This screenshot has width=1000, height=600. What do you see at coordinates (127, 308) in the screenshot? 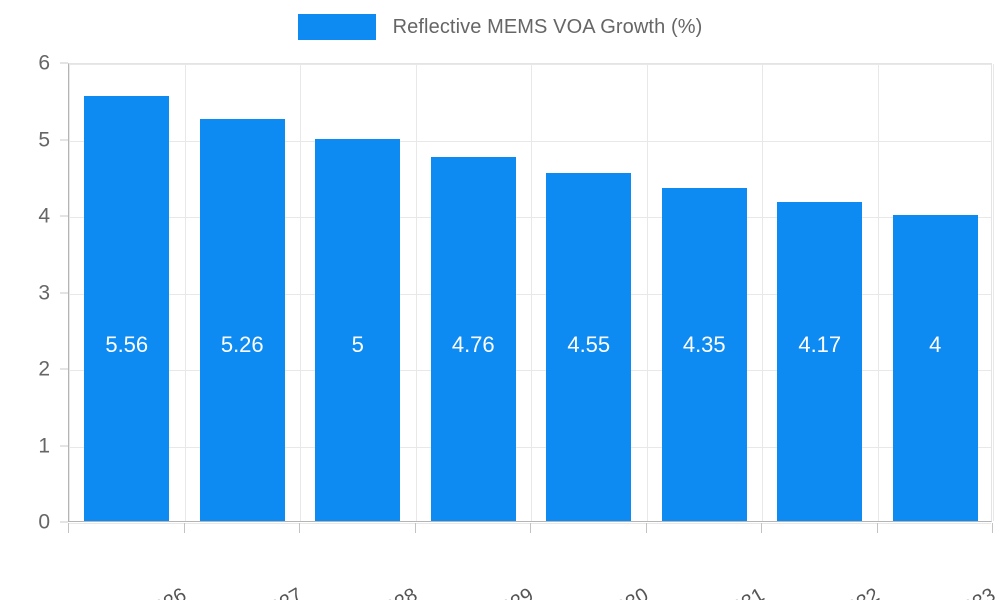
I see `bar: 5.56` at bounding box center [127, 308].